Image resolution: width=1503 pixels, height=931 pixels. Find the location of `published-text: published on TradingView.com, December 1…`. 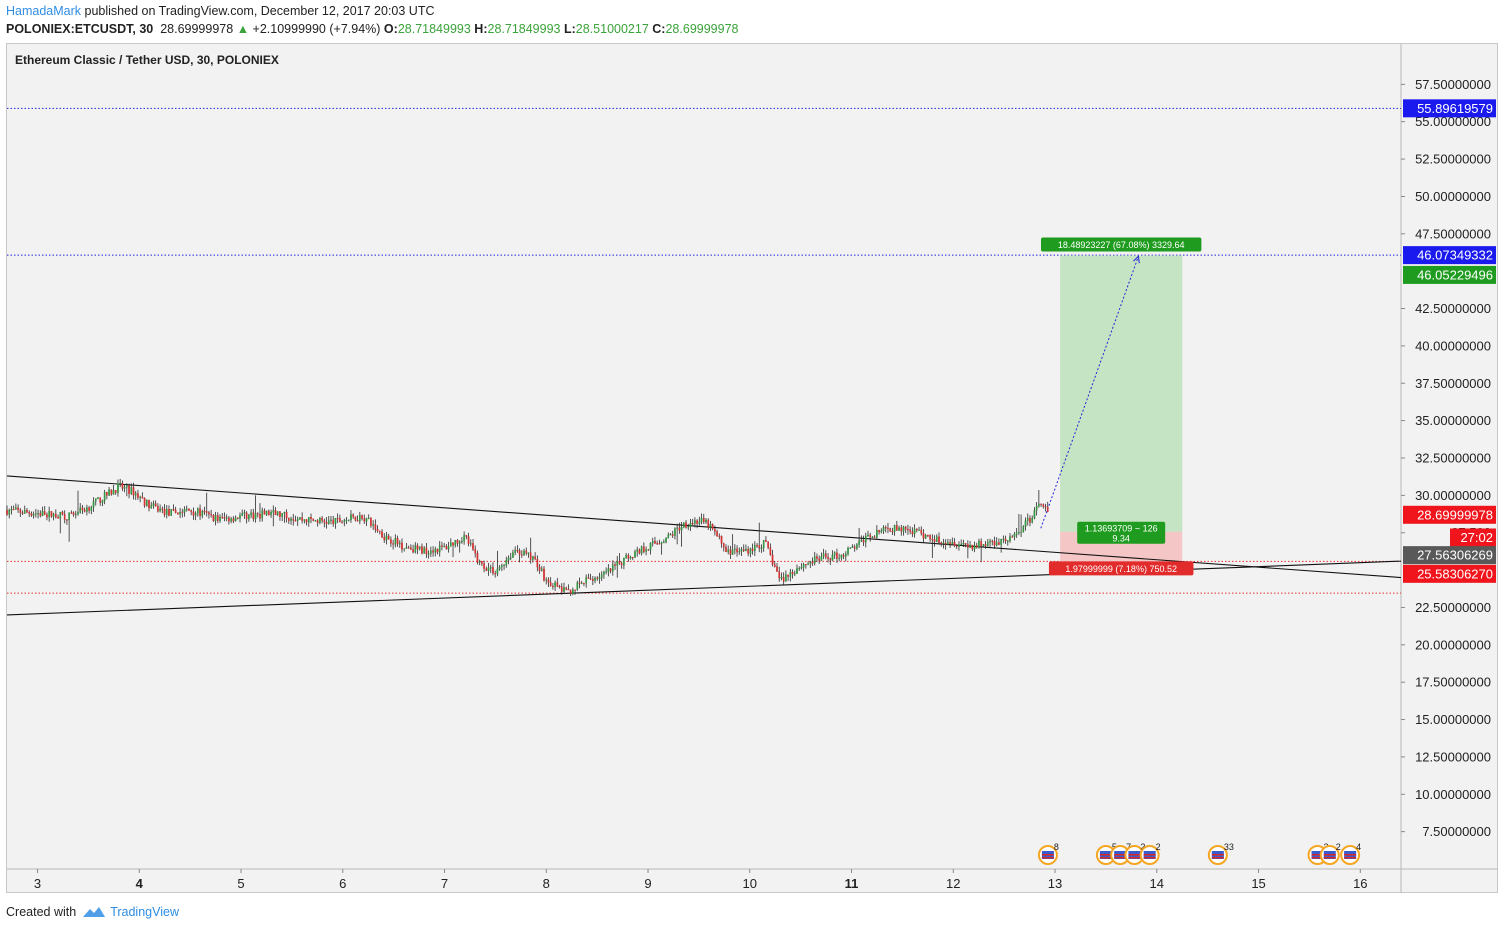

published-text: published on TradingView.com, December 1… is located at coordinates (259, 11).